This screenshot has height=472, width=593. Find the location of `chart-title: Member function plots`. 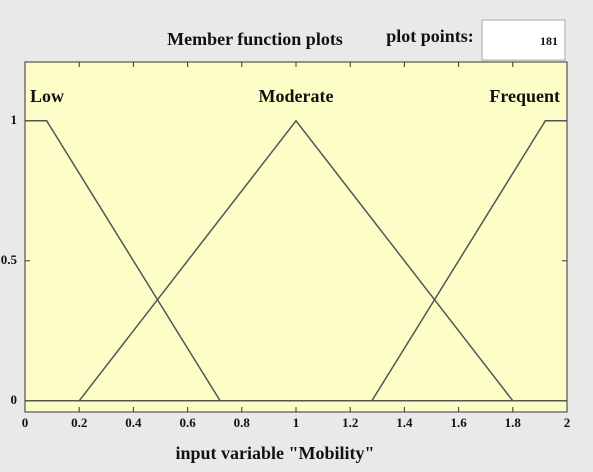

chart-title: Member function plots is located at coordinates (255, 39).